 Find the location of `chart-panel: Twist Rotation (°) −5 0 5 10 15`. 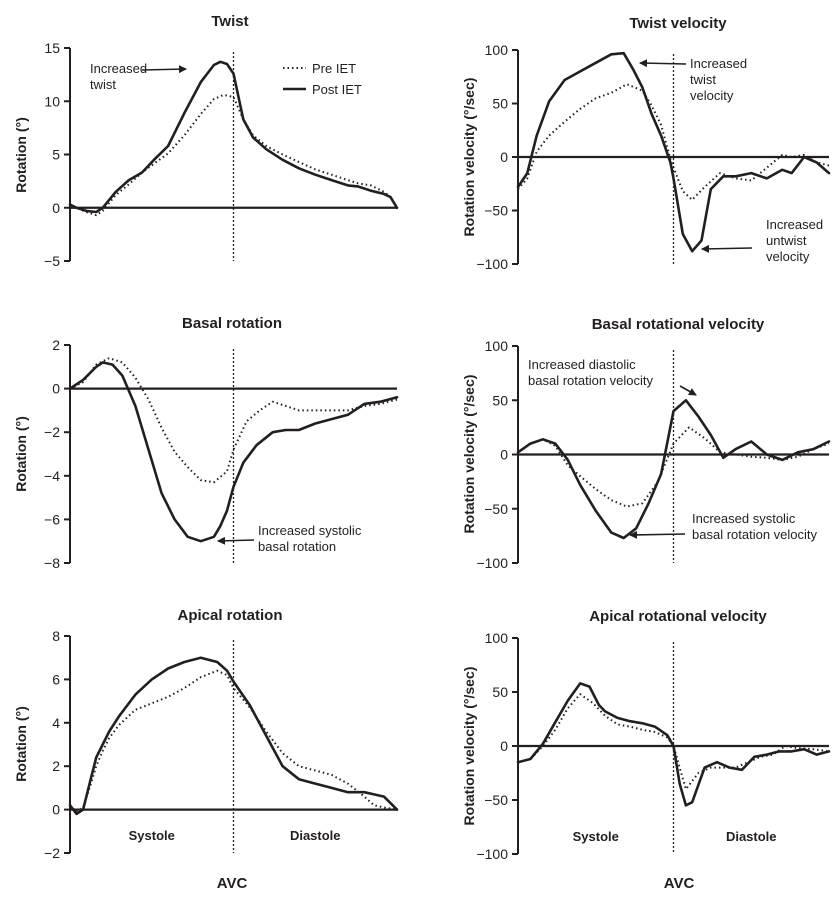

chart-panel: Twist Rotation (°) −5 0 5 10 15 is located at coordinates (206, 141).